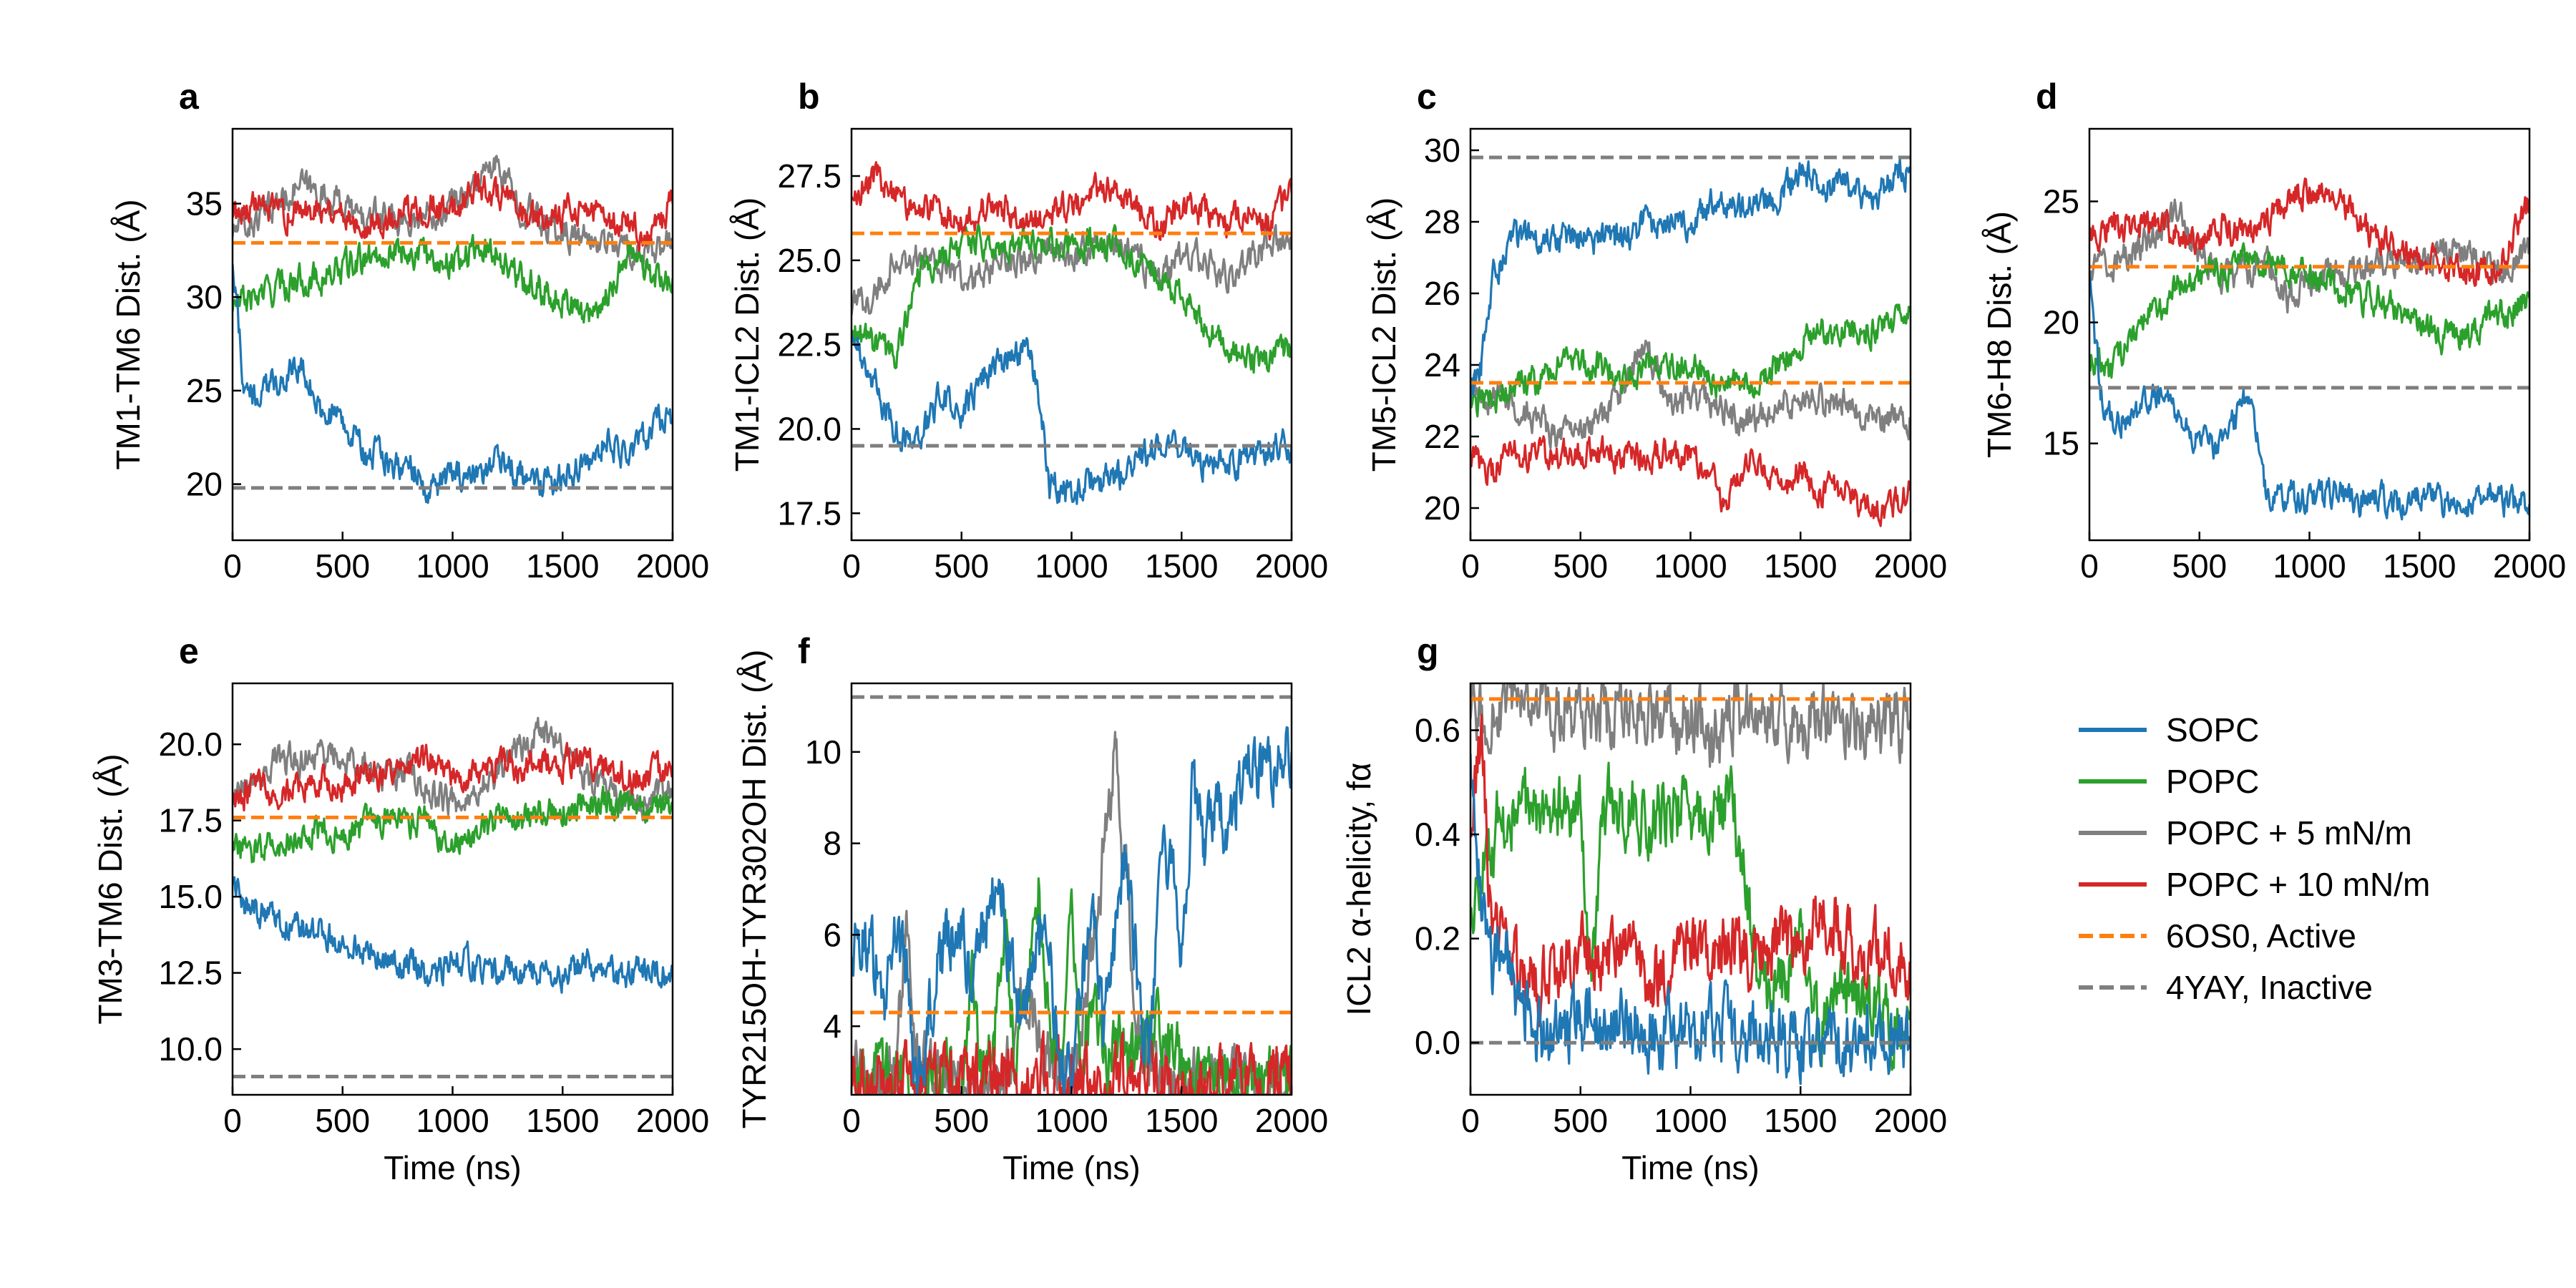  I want to click on y-tick-label: 12.5, so click(190, 973).